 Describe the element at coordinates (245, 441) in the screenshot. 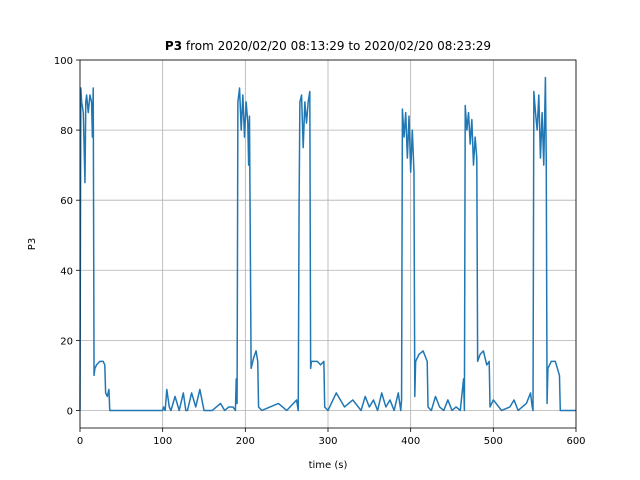

I see `x-tick-label: 200` at that location.